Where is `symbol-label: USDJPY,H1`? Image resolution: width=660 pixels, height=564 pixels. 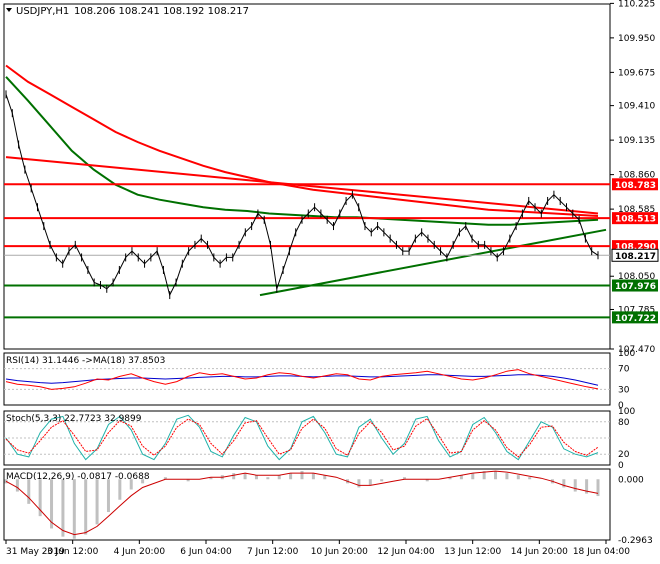 symbol-label: USDJPY,H1 is located at coordinates (42, 11).